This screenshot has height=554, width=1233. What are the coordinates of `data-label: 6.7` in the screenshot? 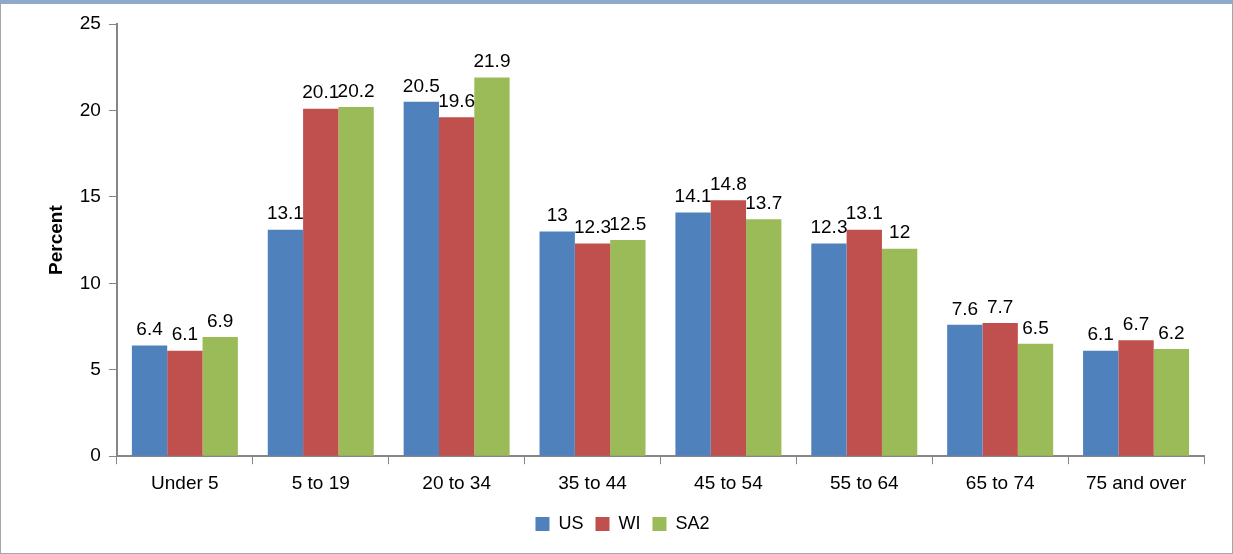 It's located at (1136, 324).